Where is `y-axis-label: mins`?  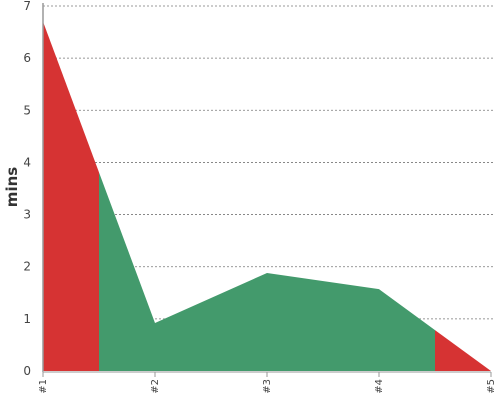 y-axis-label: mins is located at coordinates (12, 187).